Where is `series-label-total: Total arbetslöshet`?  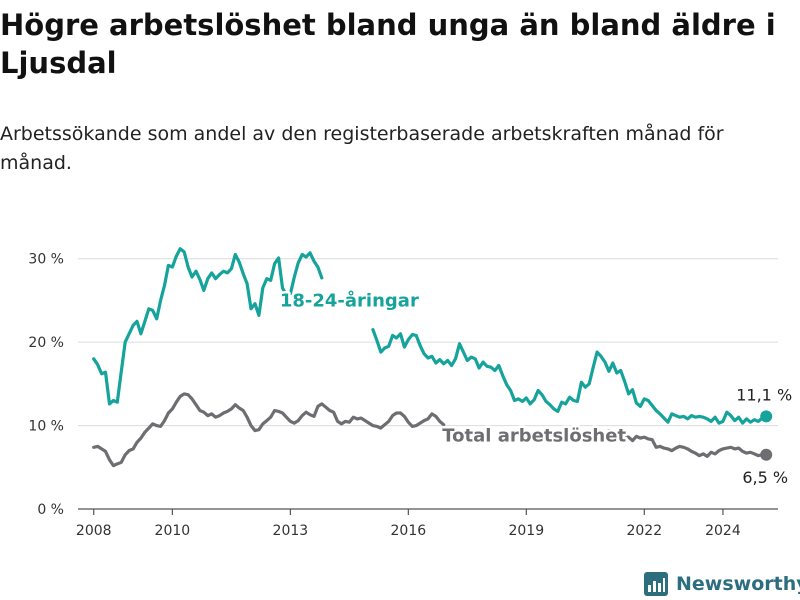 series-label-total: Total arbetslöshet is located at coordinates (534, 436).